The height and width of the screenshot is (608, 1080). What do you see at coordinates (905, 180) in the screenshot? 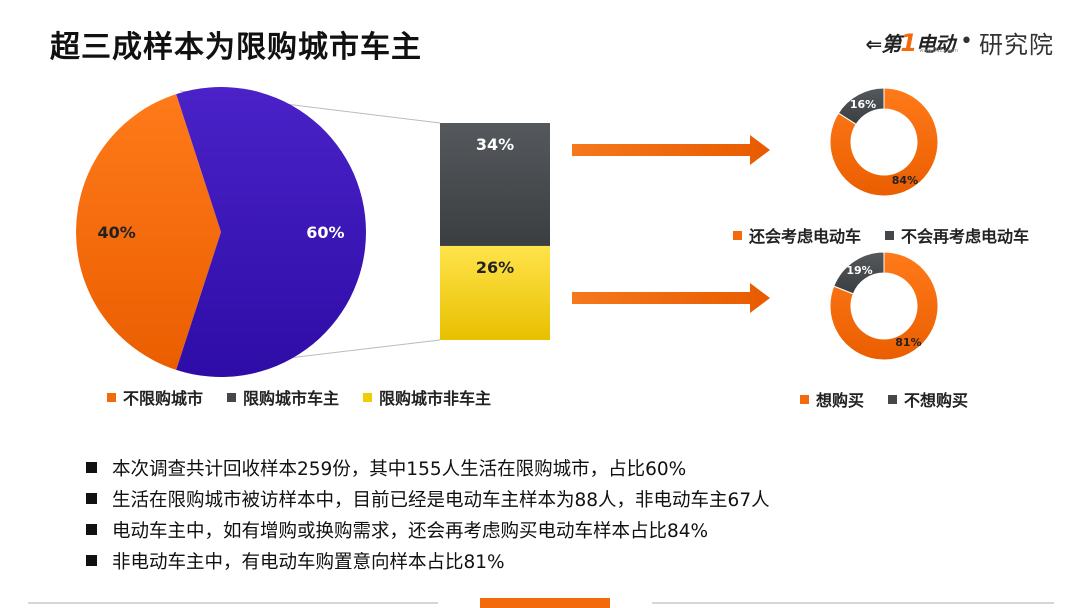
I see `donut-slice-label: 84%` at bounding box center [905, 180].